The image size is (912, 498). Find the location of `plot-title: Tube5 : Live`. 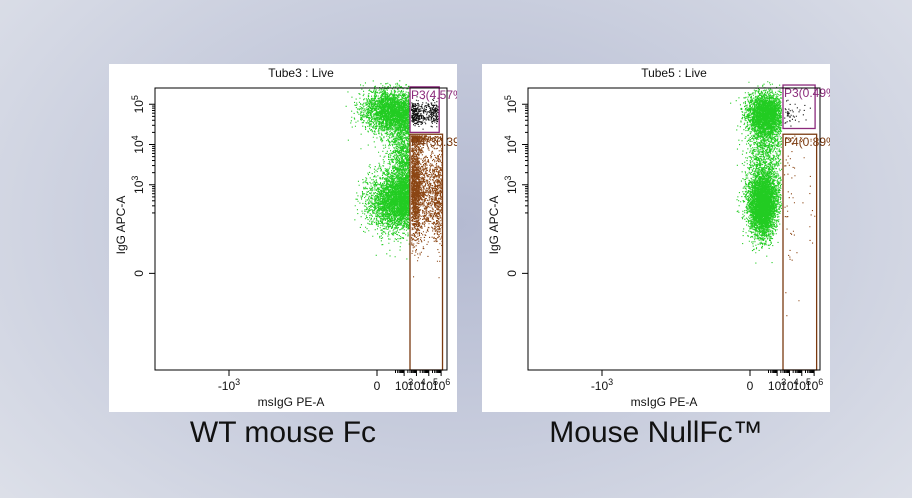

plot-title: Tube5 : Live is located at coordinates (674, 73).